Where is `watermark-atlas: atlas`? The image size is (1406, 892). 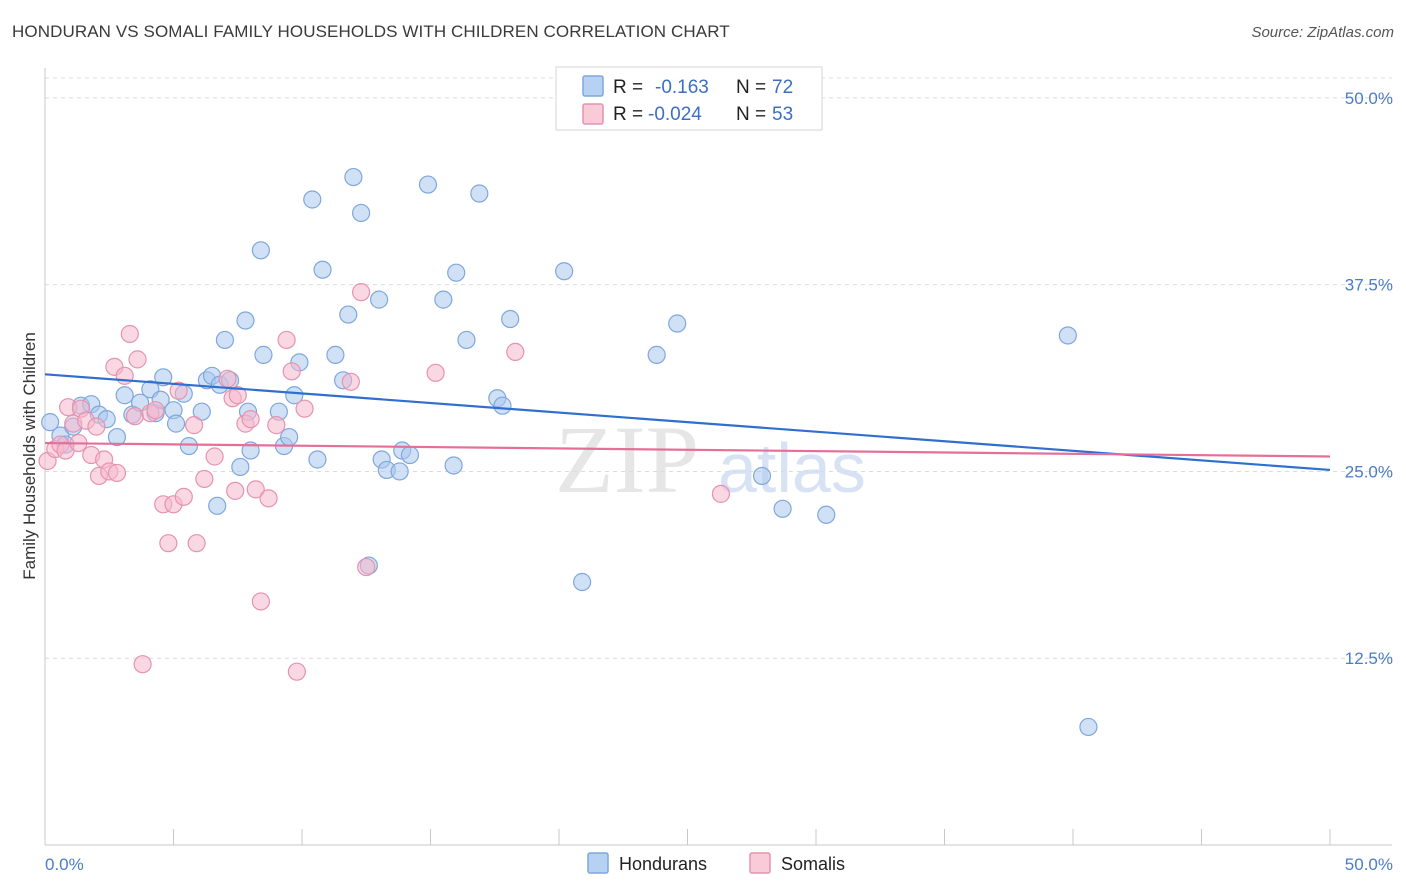 watermark-atlas: atlas is located at coordinates (792, 468).